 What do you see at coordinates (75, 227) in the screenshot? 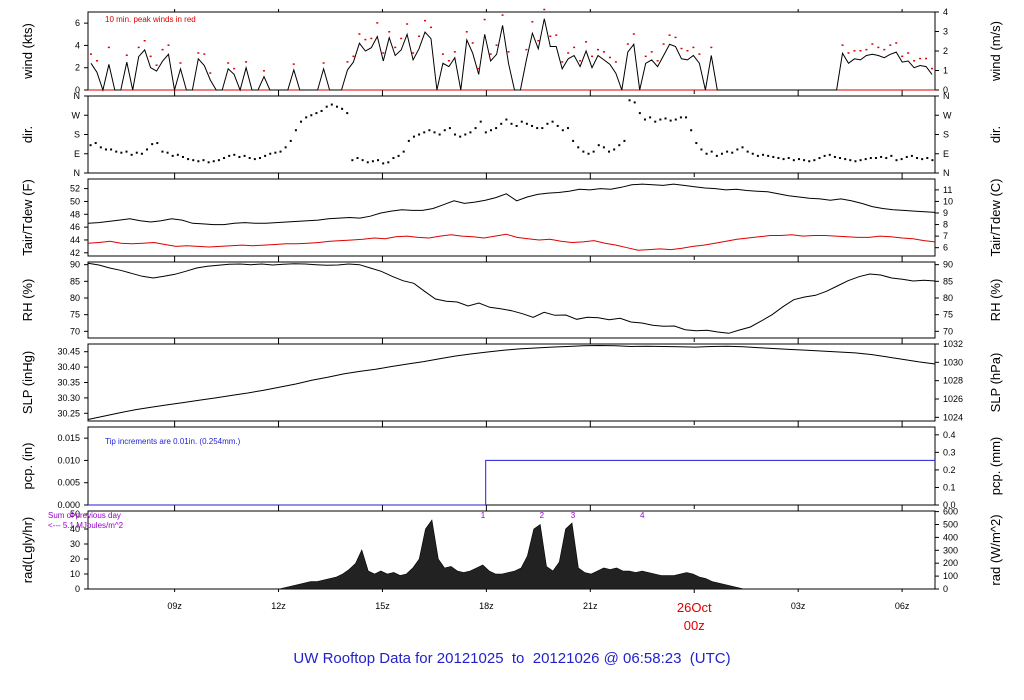
I see `y-tick-label-left: 46` at bounding box center [75, 227].